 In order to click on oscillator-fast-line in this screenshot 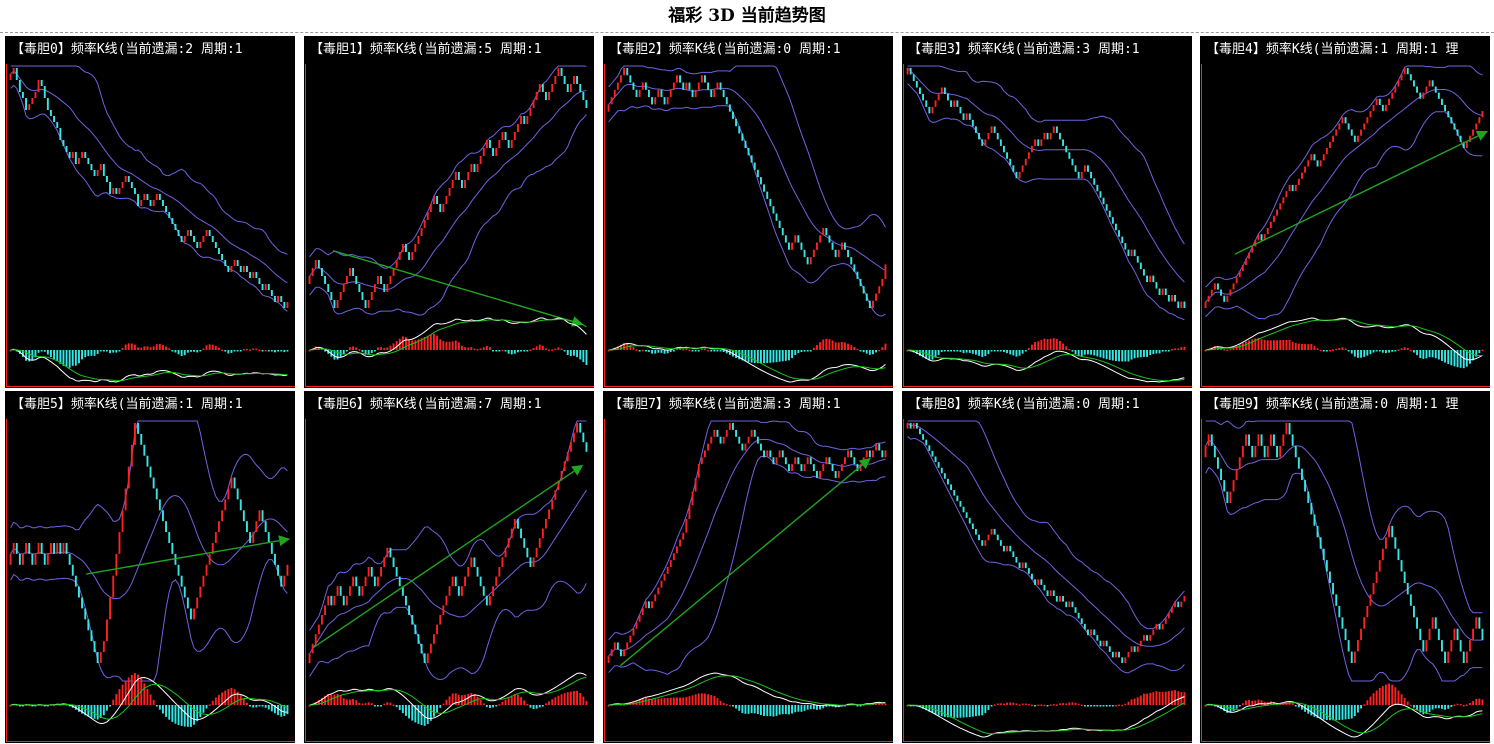, I will do `click(149, 365)`.